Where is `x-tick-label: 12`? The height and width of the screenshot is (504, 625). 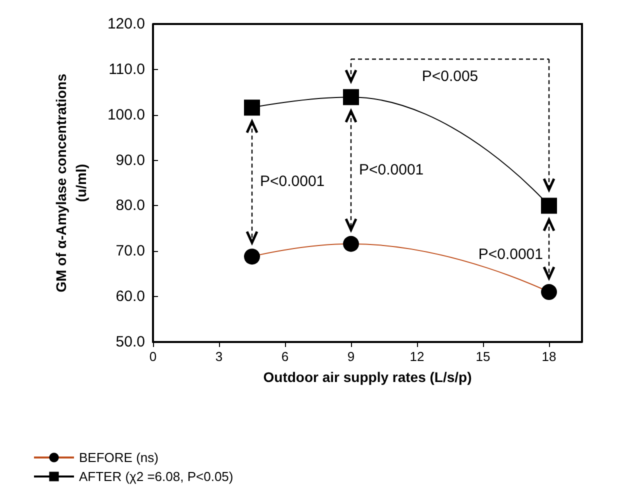
x-tick-label: 12 is located at coordinates (417, 356).